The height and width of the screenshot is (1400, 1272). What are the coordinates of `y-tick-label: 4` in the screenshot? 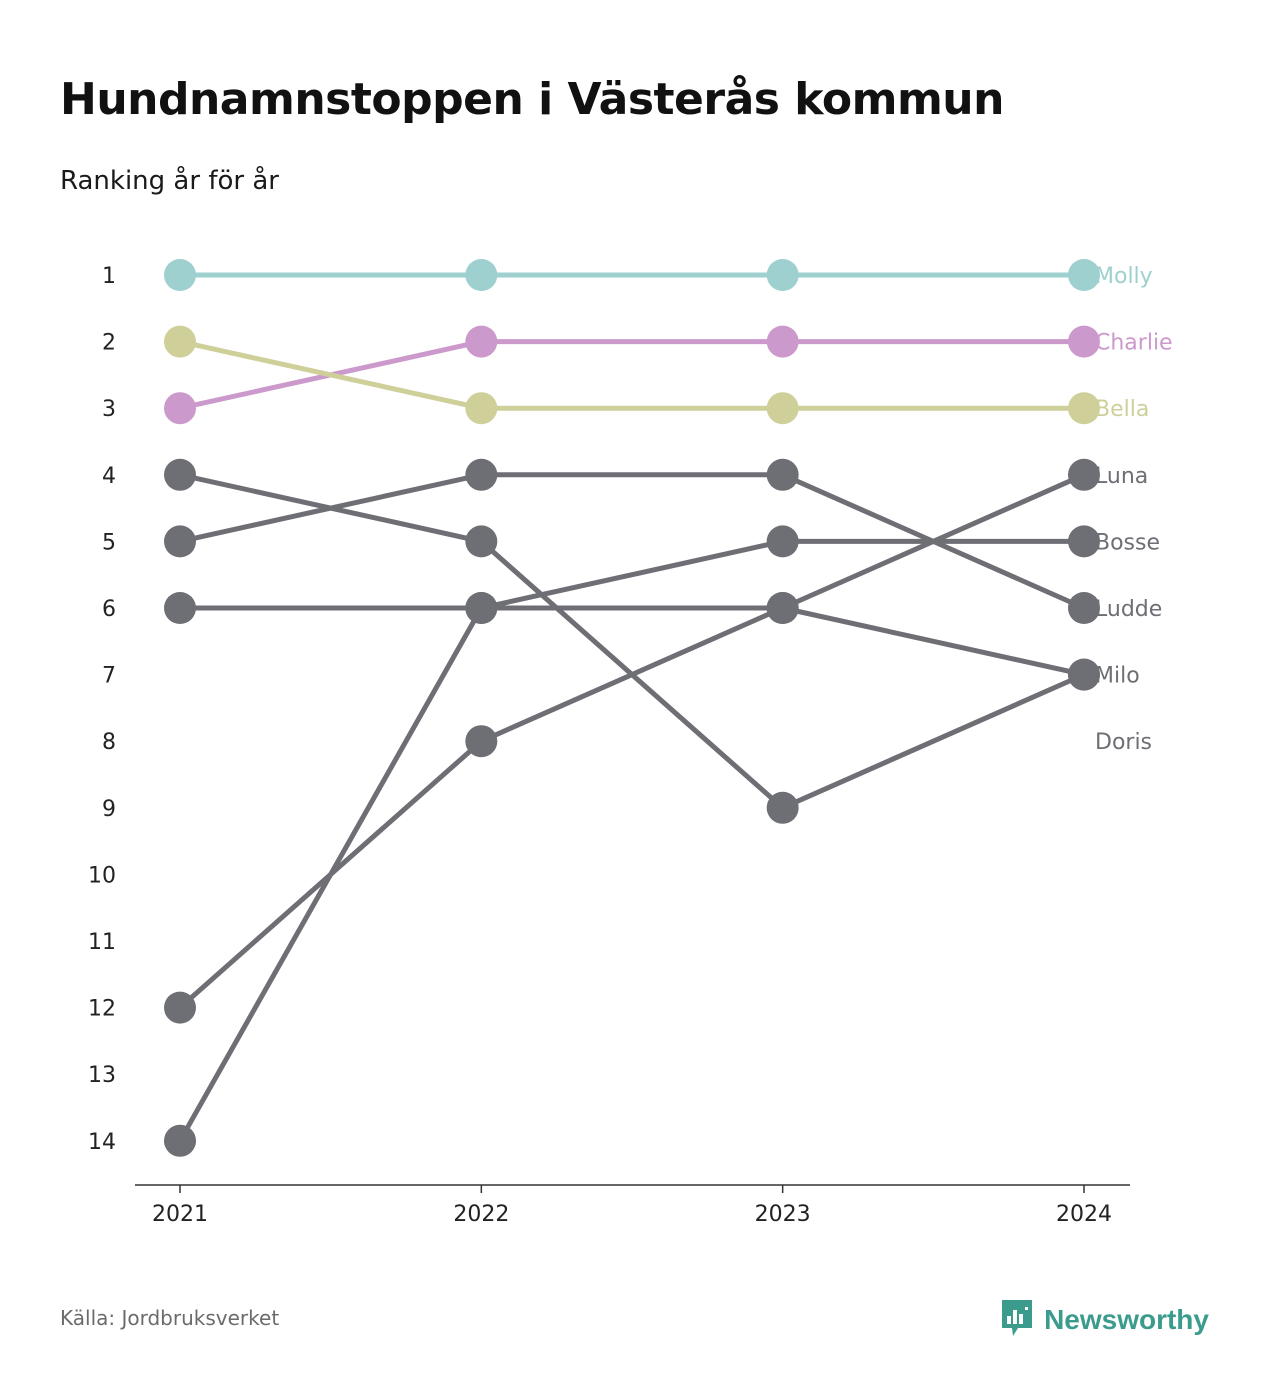 It's located at (109, 476).